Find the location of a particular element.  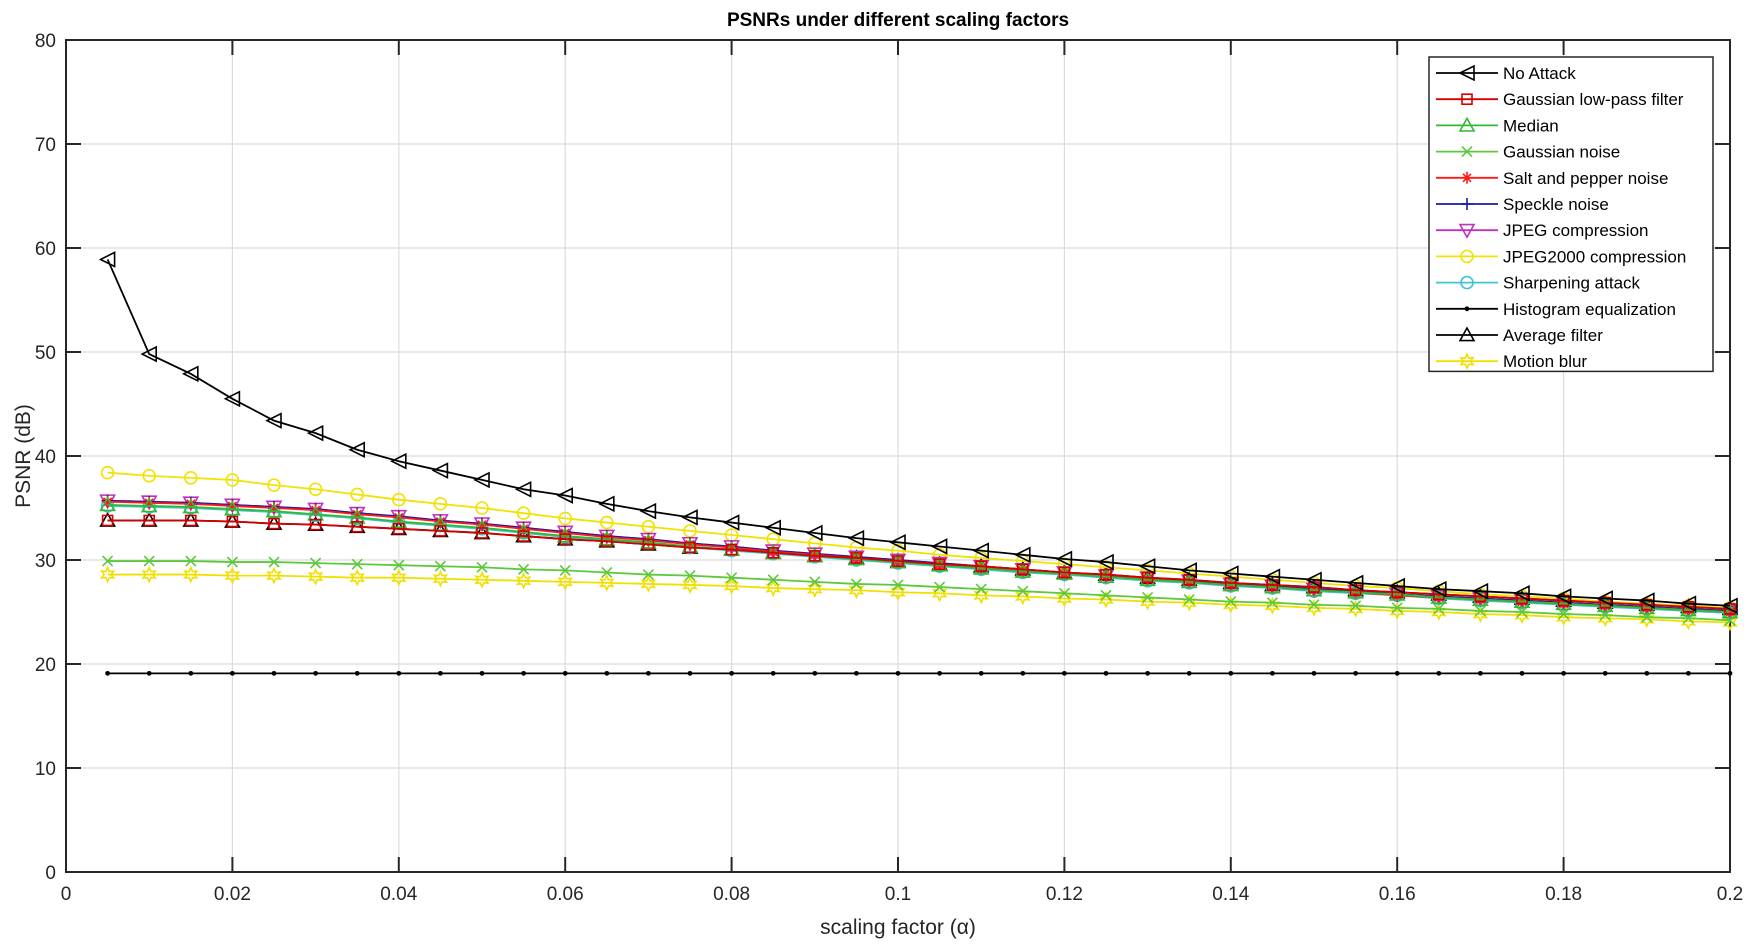

legend-label: Speckle noise is located at coordinates (1556, 204).